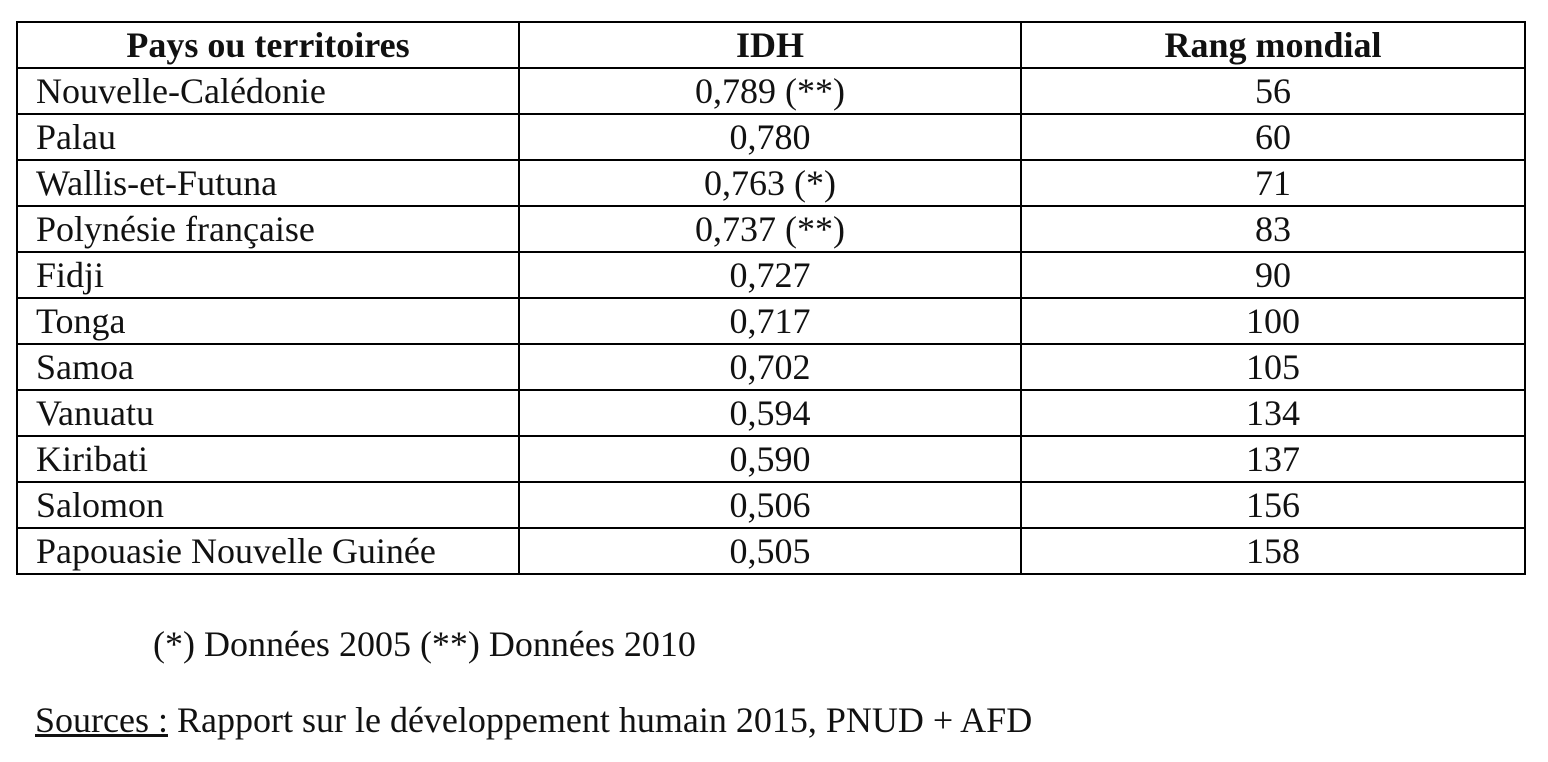 This screenshot has height=762, width=1548. I want to click on cell-idh: 0,590, so click(770, 459).